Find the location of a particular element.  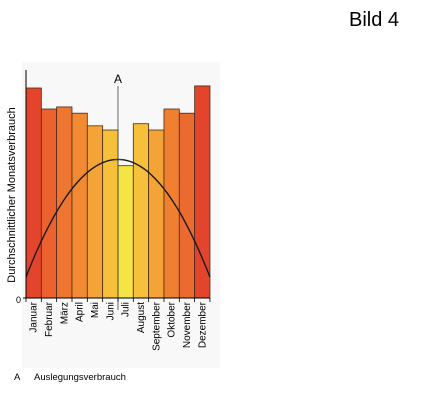

x-tick-label-dezember: Dezember is located at coordinates (202, 324).